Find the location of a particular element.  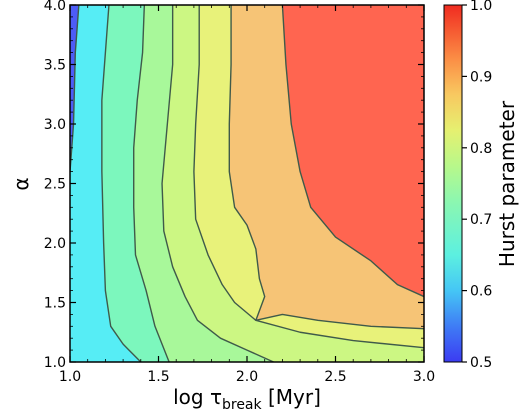

x-tick-label: 3.0 is located at coordinates (424, 377).